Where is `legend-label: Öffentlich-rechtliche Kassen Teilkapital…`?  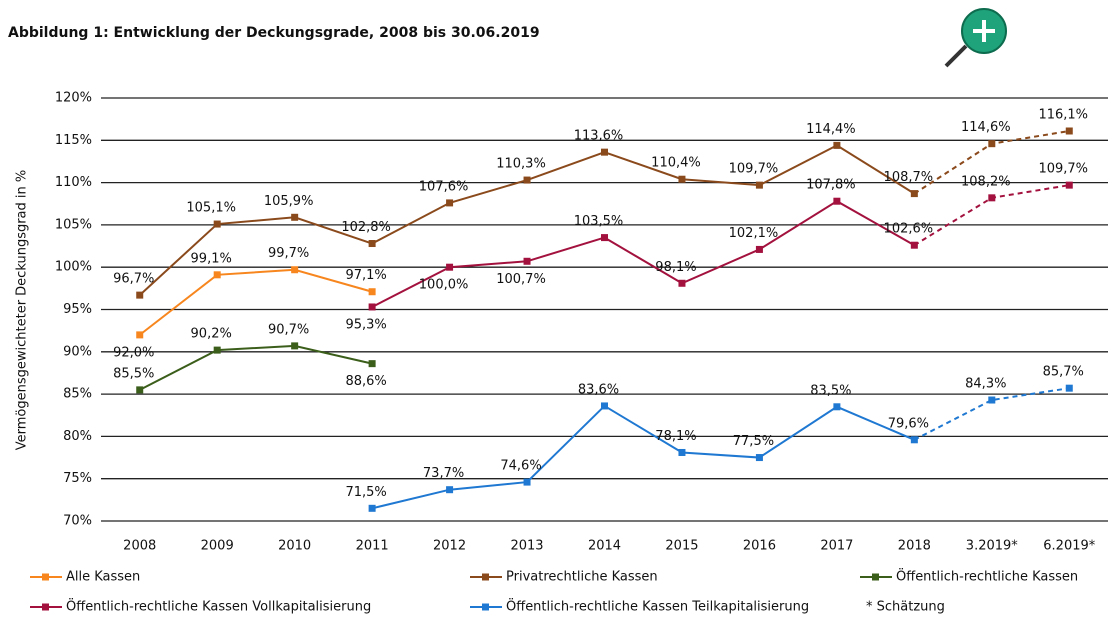 legend-label: Öffentlich-rechtliche Kassen Teilkapital… is located at coordinates (657, 606).